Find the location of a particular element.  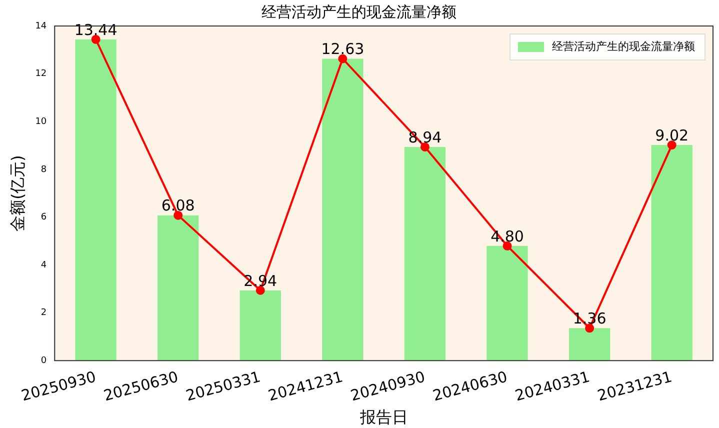

y-tick-label: 4 is located at coordinates (43, 265).